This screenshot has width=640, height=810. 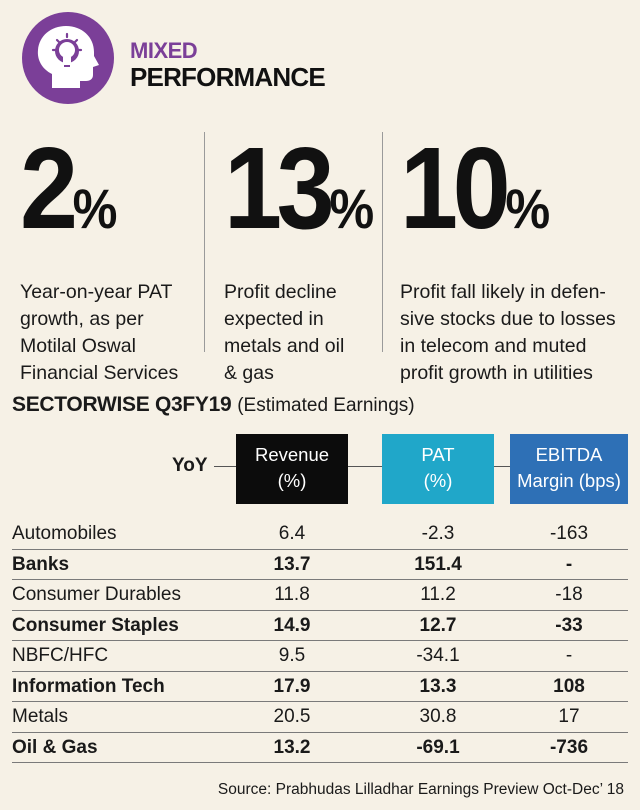 What do you see at coordinates (438, 533) in the screenshot?
I see `pat-value: -2.3` at bounding box center [438, 533].